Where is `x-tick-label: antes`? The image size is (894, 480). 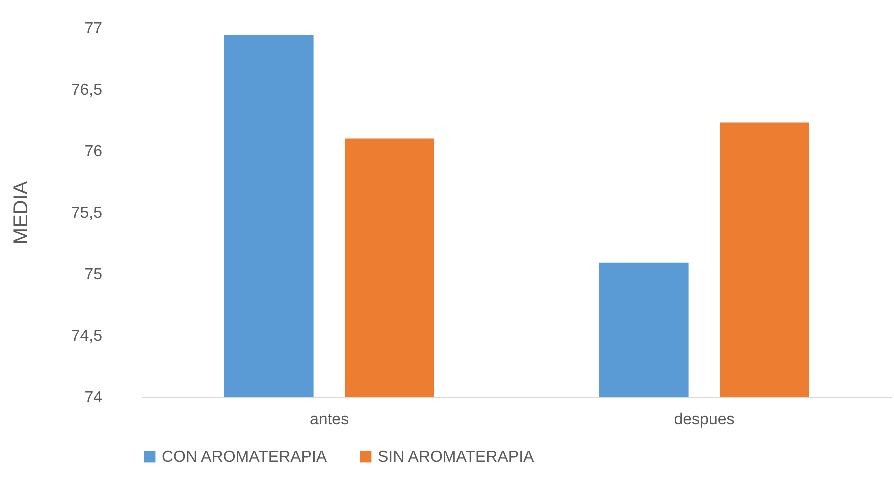 x-tick-label: antes is located at coordinates (330, 420).